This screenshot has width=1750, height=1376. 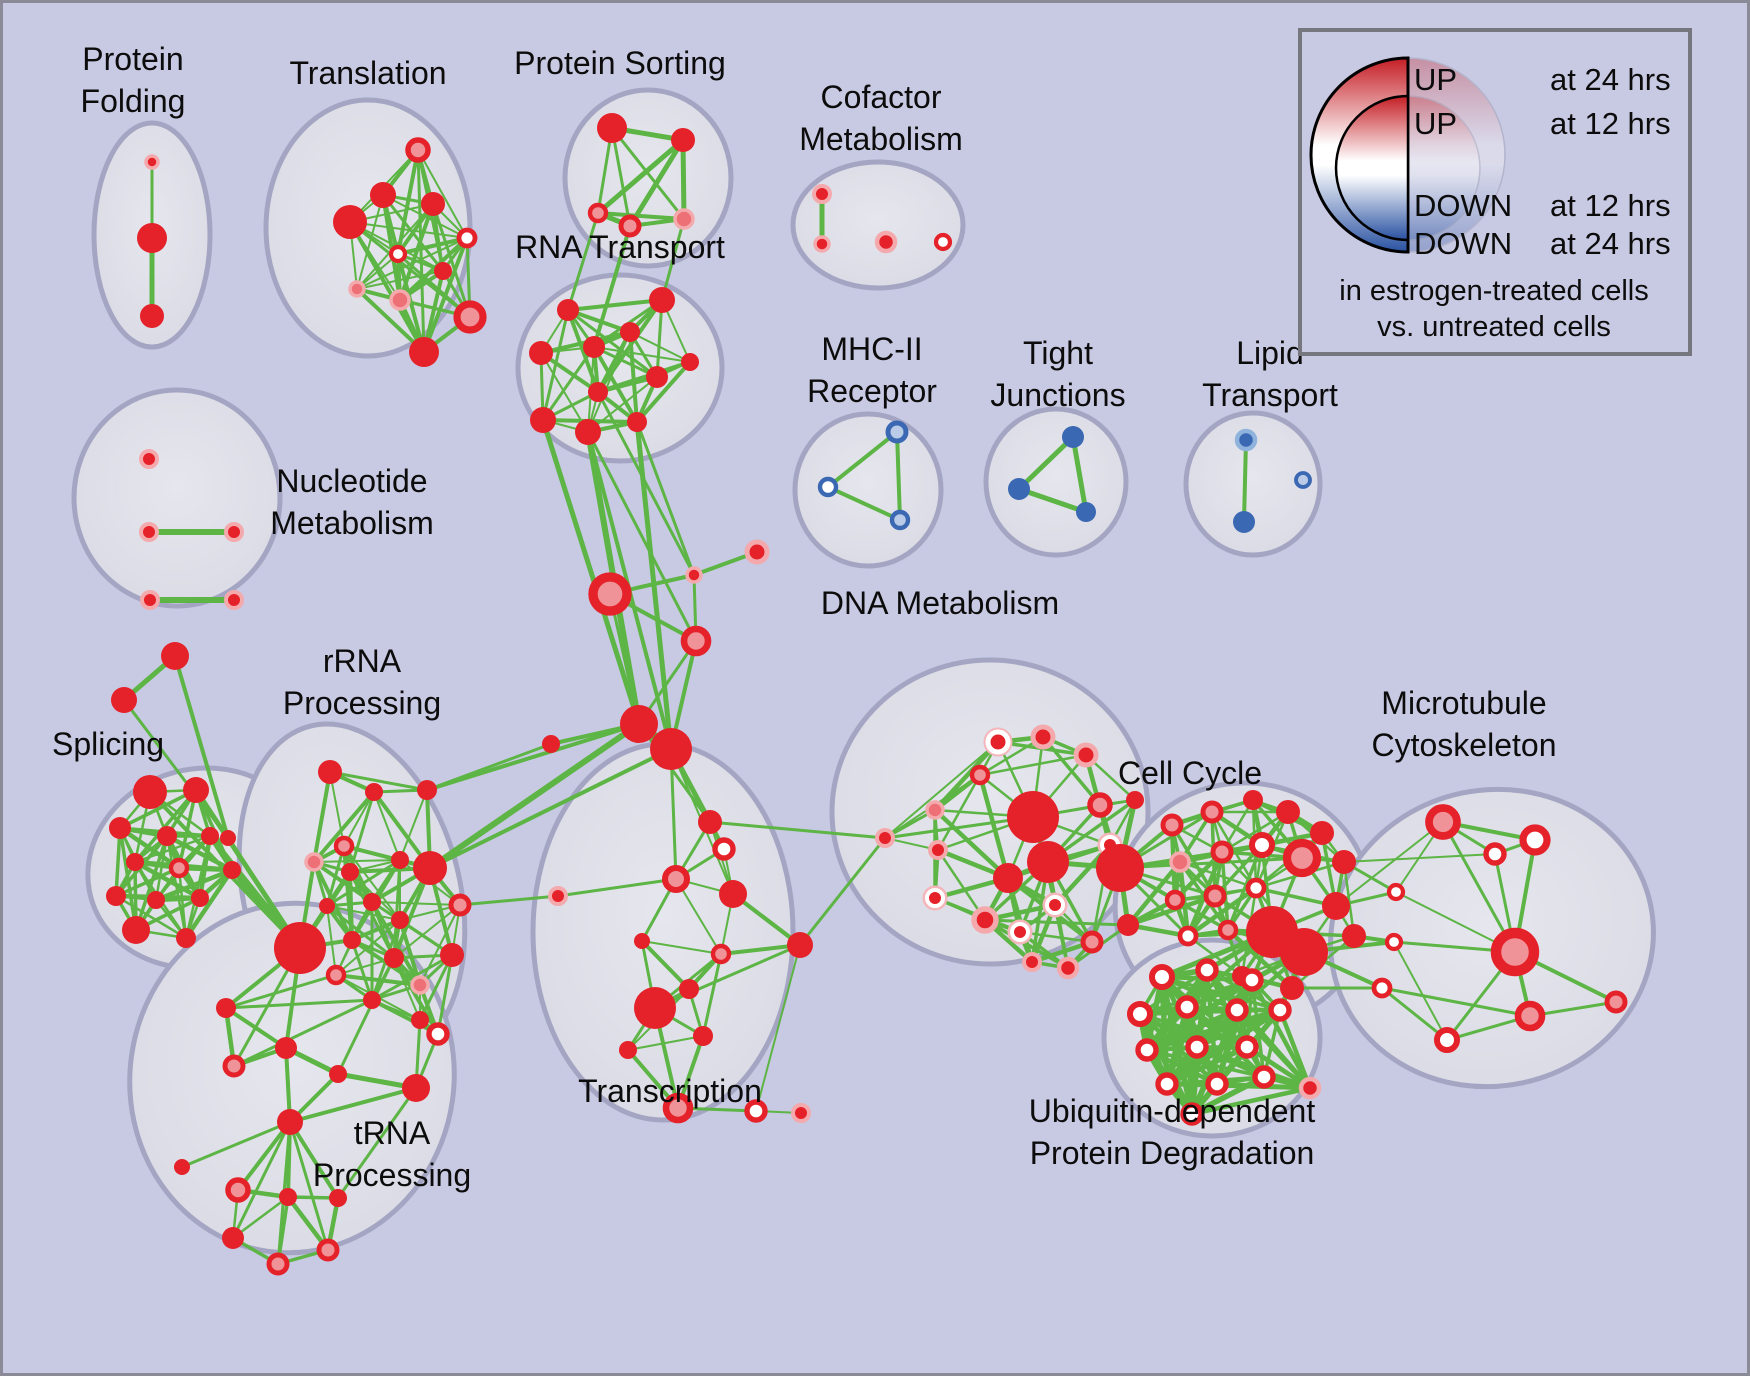 I want to click on cluster-mhc-ii-receptor-label: Receptor, so click(x=872, y=391).